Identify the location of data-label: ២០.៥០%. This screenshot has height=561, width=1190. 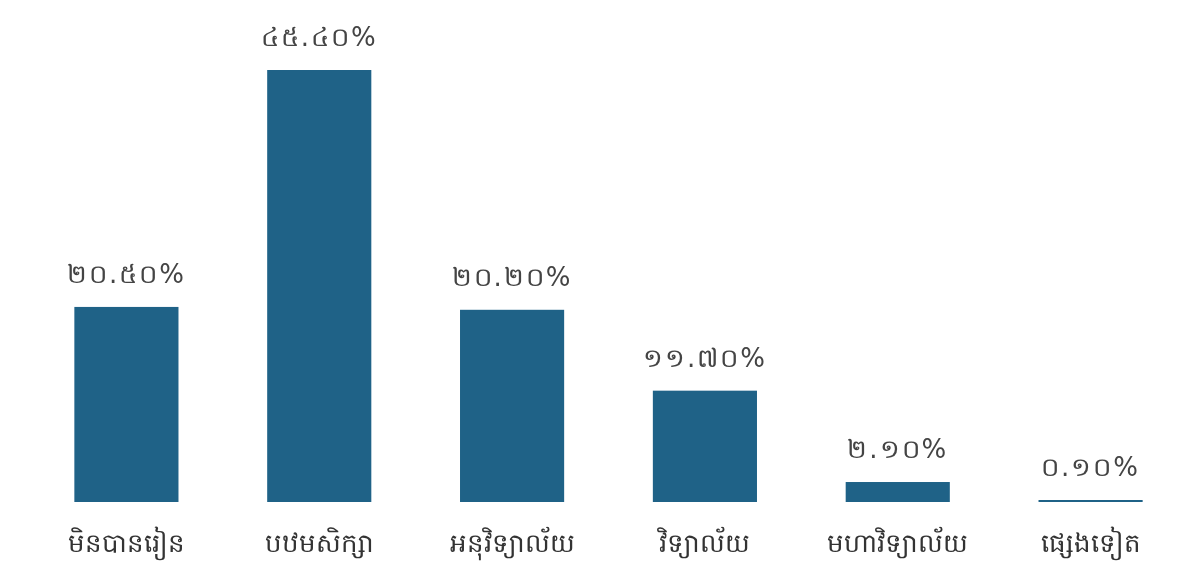
(126, 273).